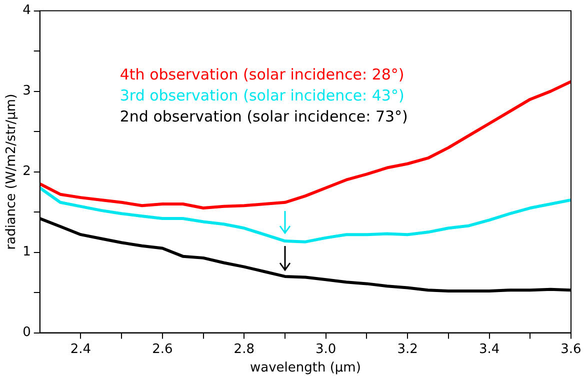  What do you see at coordinates (26, 252) in the screenshot?
I see `y-tick-label: 1` at bounding box center [26, 252].